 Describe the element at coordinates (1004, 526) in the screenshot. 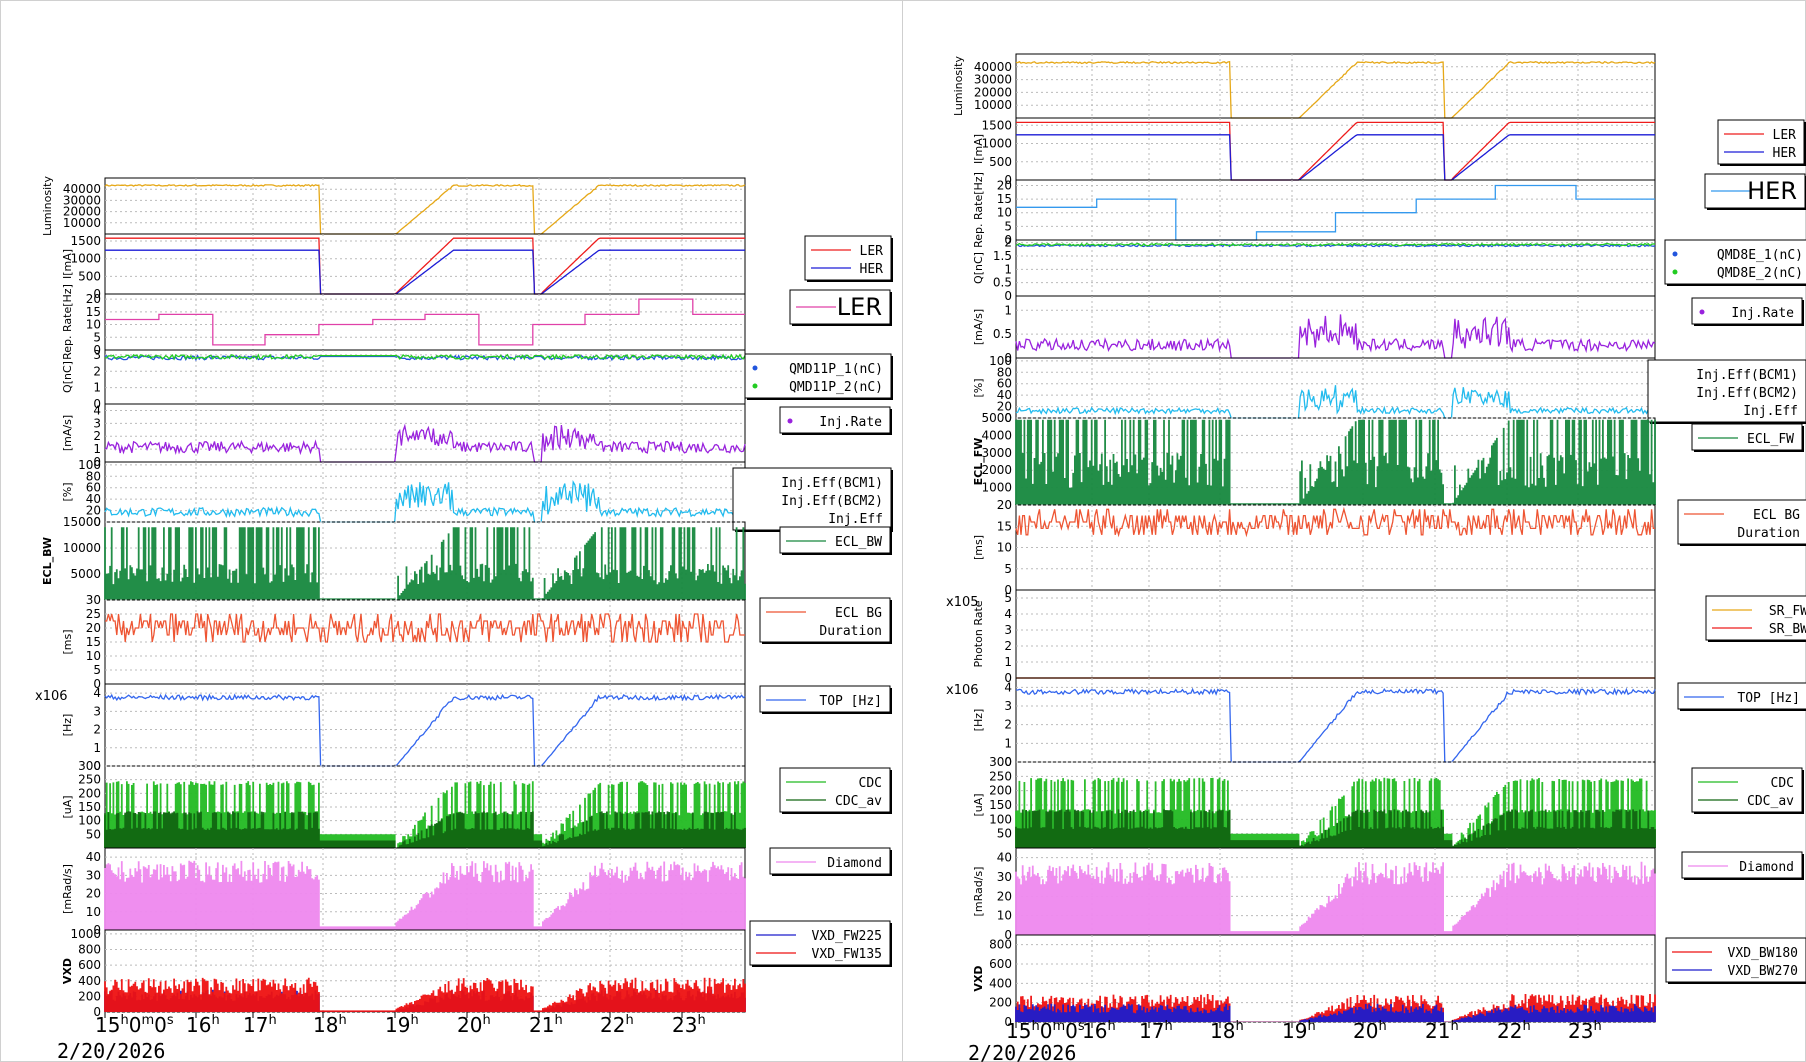

I see `y-tick-label: 15` at that location.